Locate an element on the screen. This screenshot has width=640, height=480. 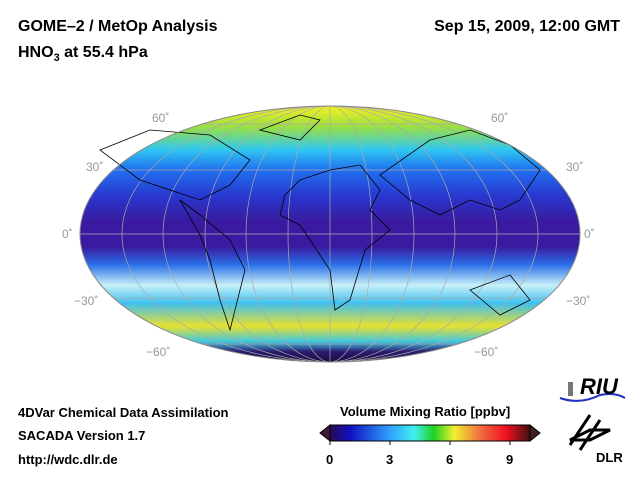
species: HNO is located at coordinates (36, 52).